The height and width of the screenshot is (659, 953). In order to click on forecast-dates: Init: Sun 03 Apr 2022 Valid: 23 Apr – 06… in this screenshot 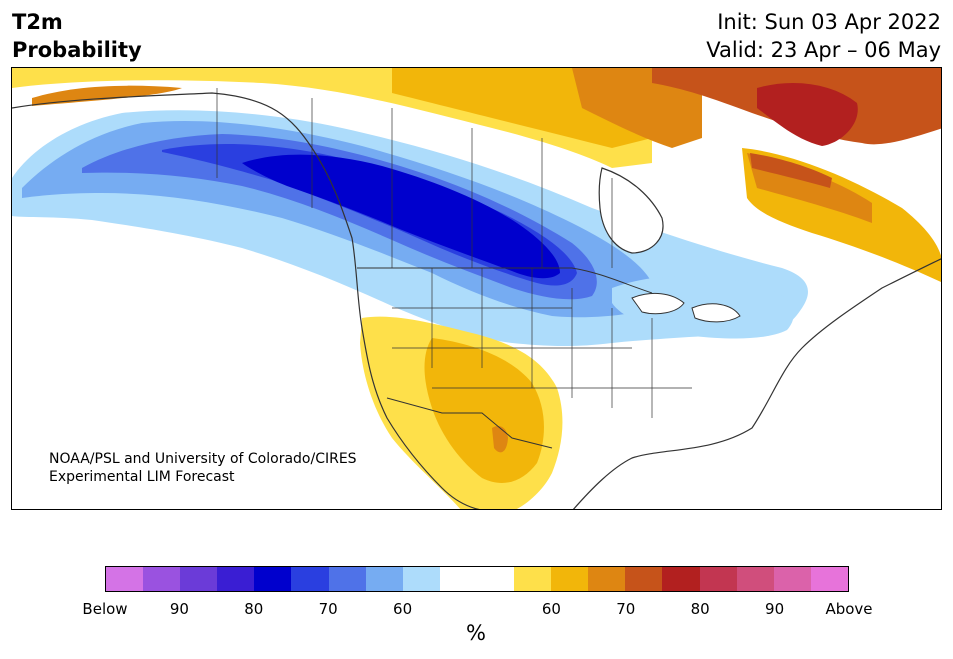, I will do `click(823, 36)`.